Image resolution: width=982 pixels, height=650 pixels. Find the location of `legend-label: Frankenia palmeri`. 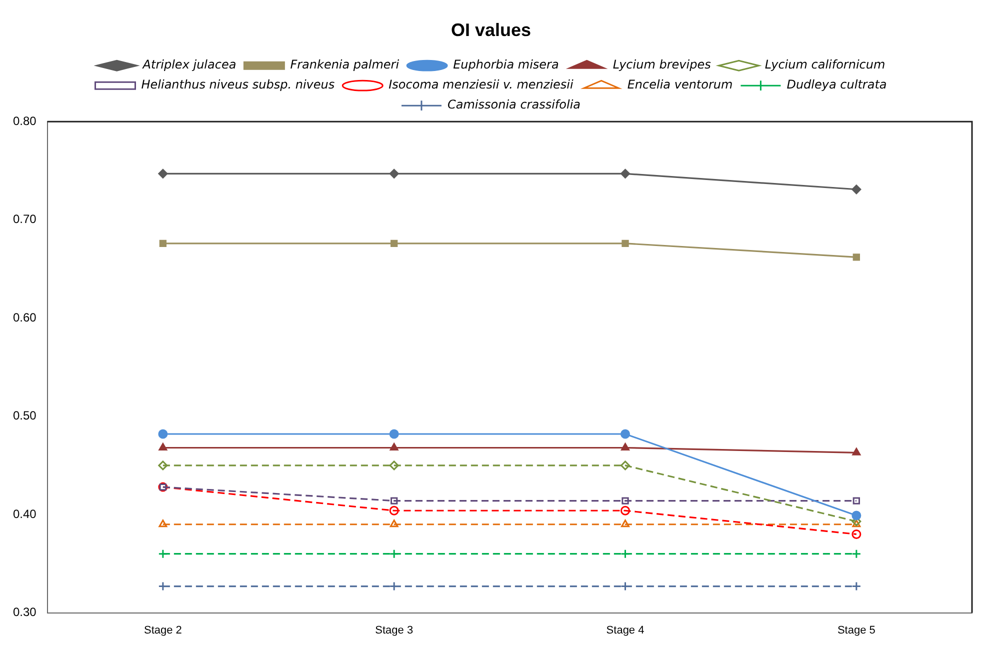

legend-label: Frankenia palmeri is located at coordinates (345, 65).